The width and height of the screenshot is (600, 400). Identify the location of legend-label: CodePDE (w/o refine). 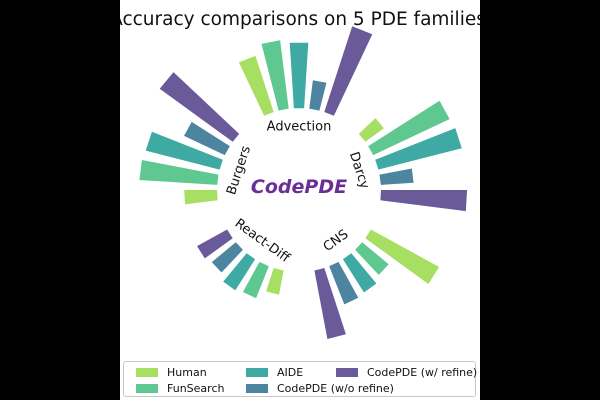
(335, 388).